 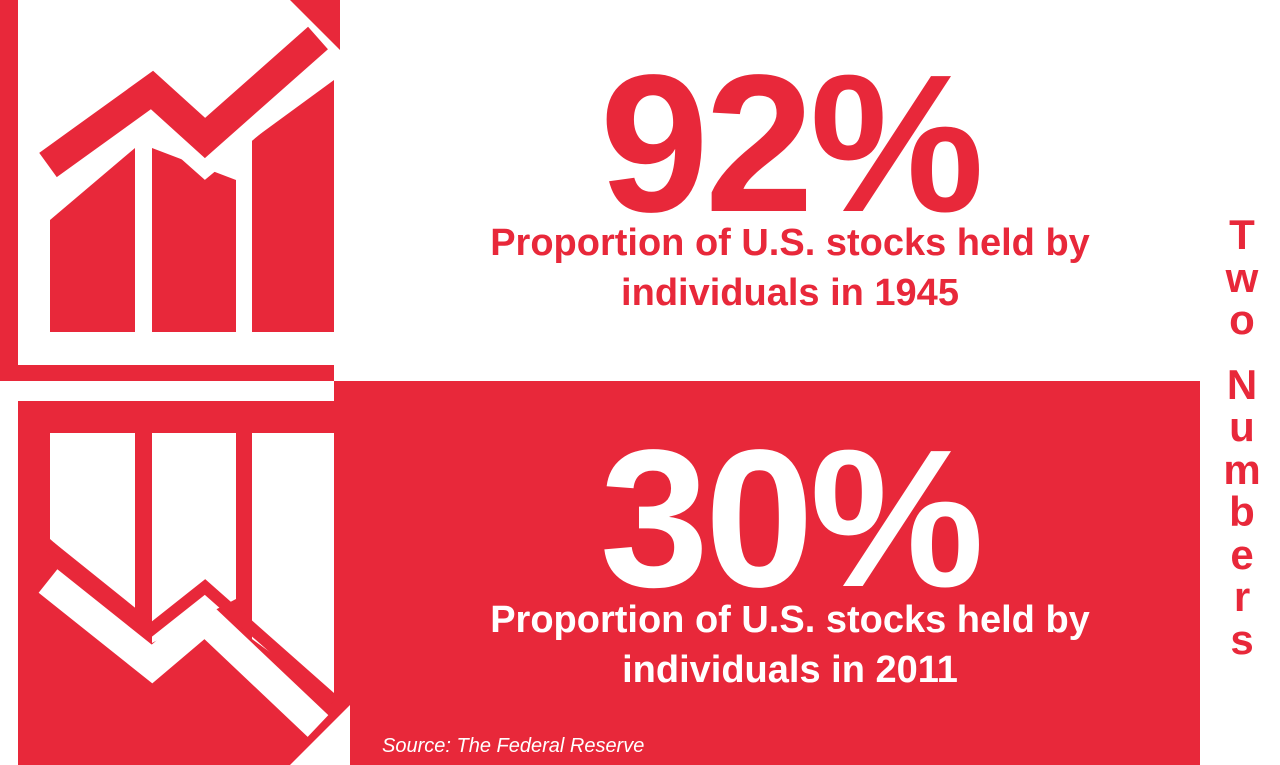 I want to click on title-word-numbers-letter: N, so click(x=1242, y=384).